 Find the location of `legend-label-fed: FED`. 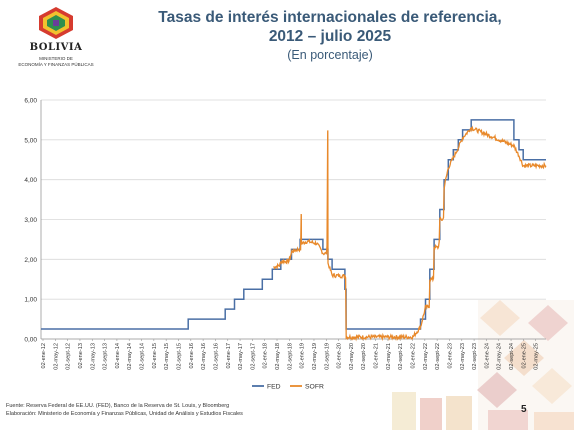

legend-label-fed: FED is located at coordinates (274, 387).